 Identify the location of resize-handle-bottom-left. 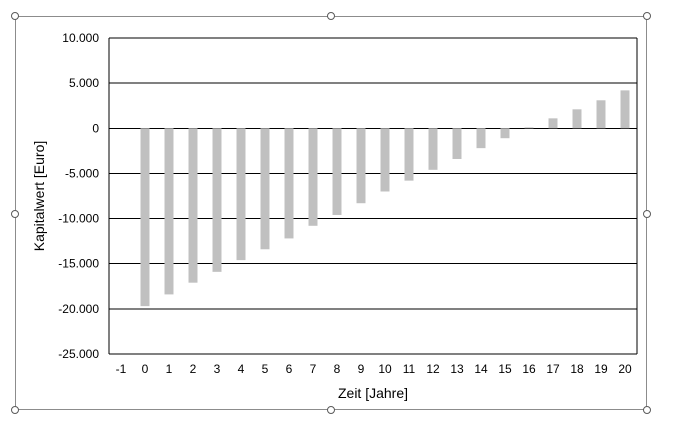
(15, 410).